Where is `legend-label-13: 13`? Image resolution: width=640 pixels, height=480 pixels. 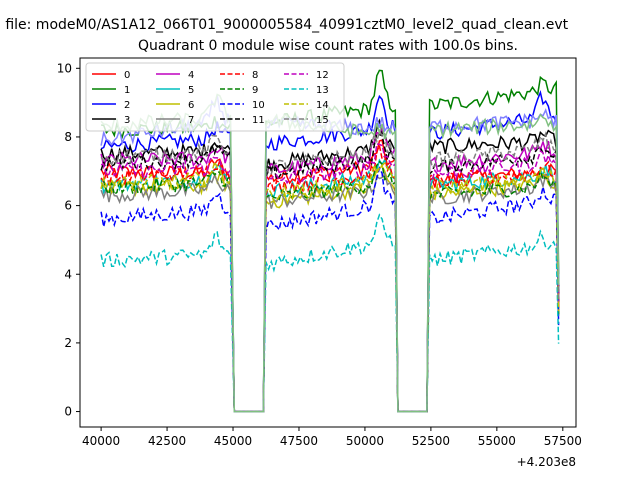
legend-label-13: 13 is located at coordinates (322, 90).